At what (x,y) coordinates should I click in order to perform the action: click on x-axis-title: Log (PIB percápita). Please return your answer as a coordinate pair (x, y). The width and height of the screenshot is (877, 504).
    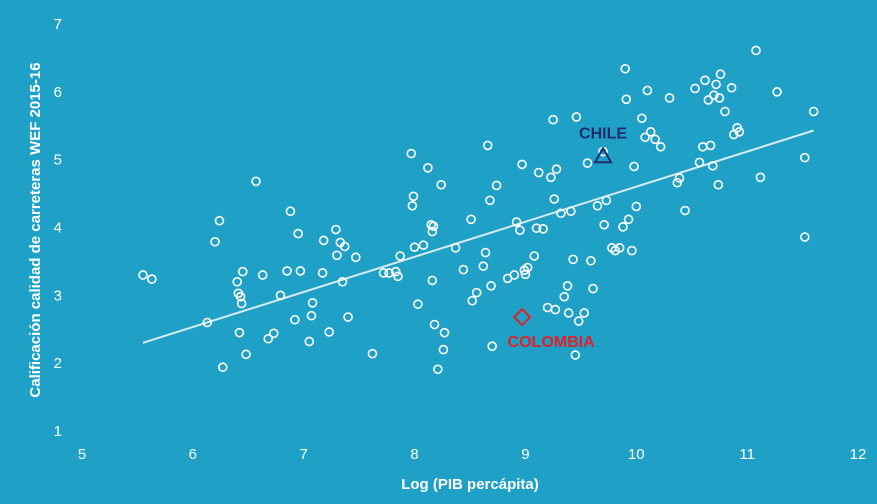
    Looking at the image, I should click on (470, 484).